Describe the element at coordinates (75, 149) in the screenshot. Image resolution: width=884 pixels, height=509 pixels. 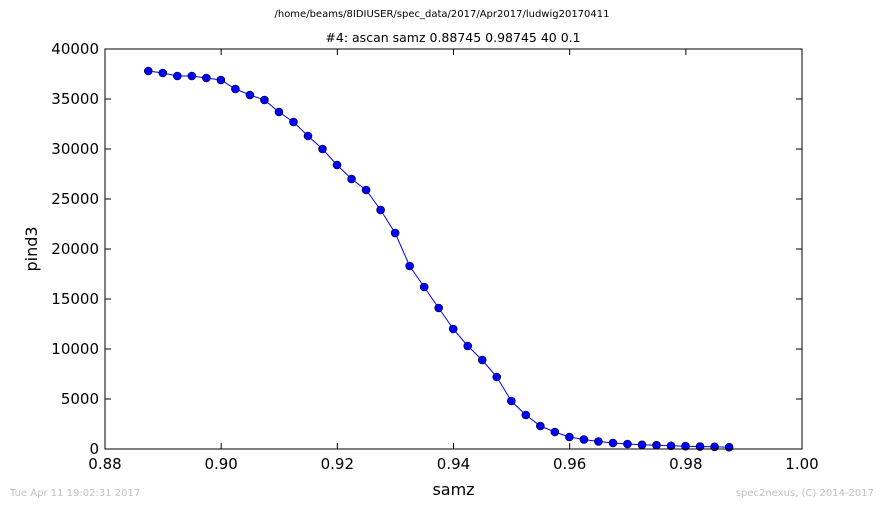
I see `y-tick-label: 30000` at that location.